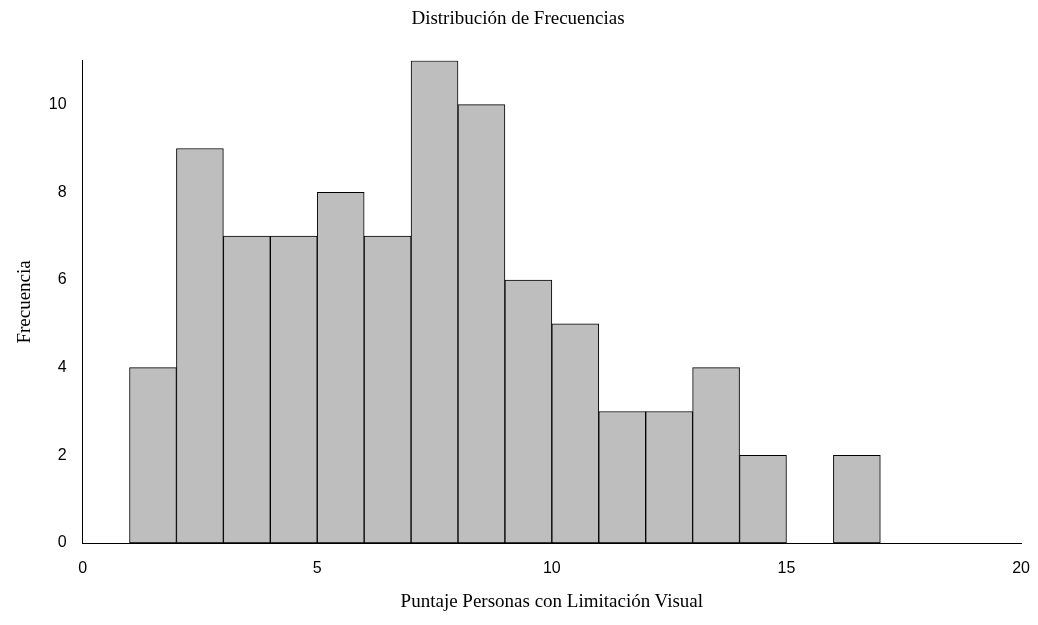 Image resolution: width=1038 pixels, height=625 pixels. Describe the element at coordinates (1021, 568) in the screenshot. I see `x-tick-label: 20` at that location.